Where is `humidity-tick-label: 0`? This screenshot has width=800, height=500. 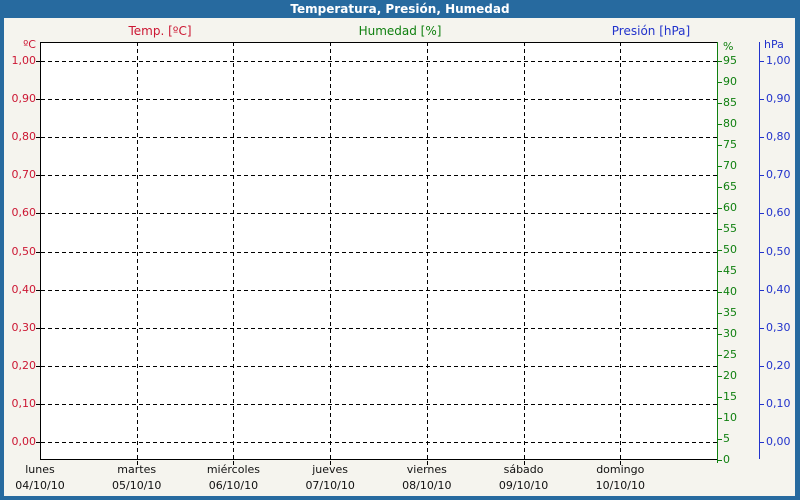 humidity-tick-label: 0 is located at coordinates (726, 459).